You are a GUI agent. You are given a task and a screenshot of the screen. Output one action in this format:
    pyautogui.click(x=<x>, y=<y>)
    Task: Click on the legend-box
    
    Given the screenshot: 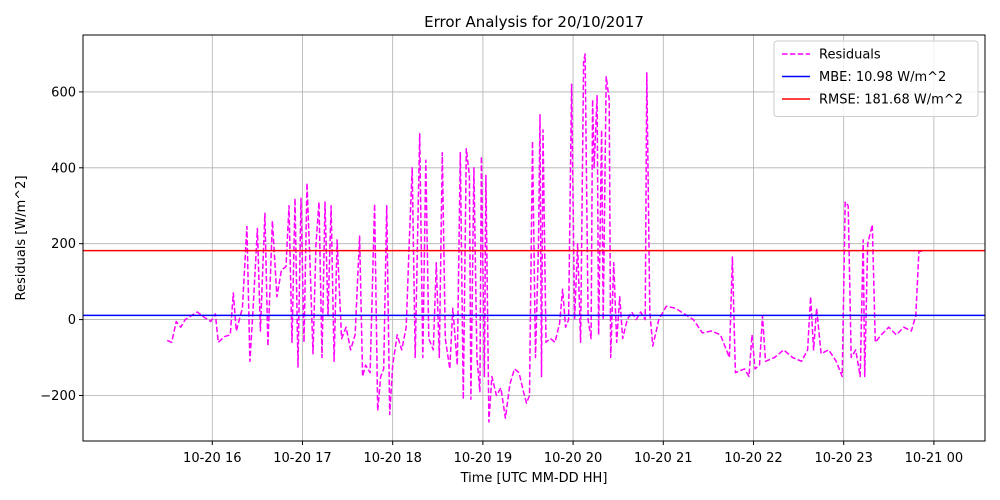 What is the action you would take?
    pyautogui.click(x=876, y=78)
    